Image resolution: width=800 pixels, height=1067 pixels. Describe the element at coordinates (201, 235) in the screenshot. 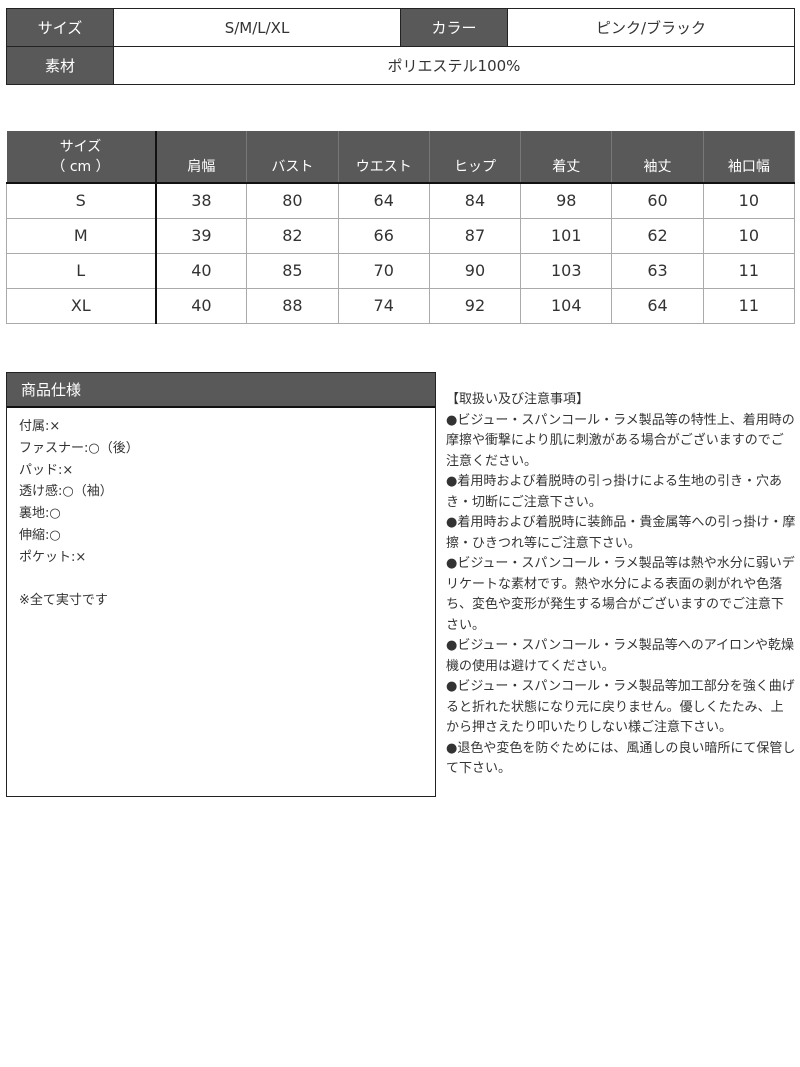

I see `measurement-cell: 39` at that location.